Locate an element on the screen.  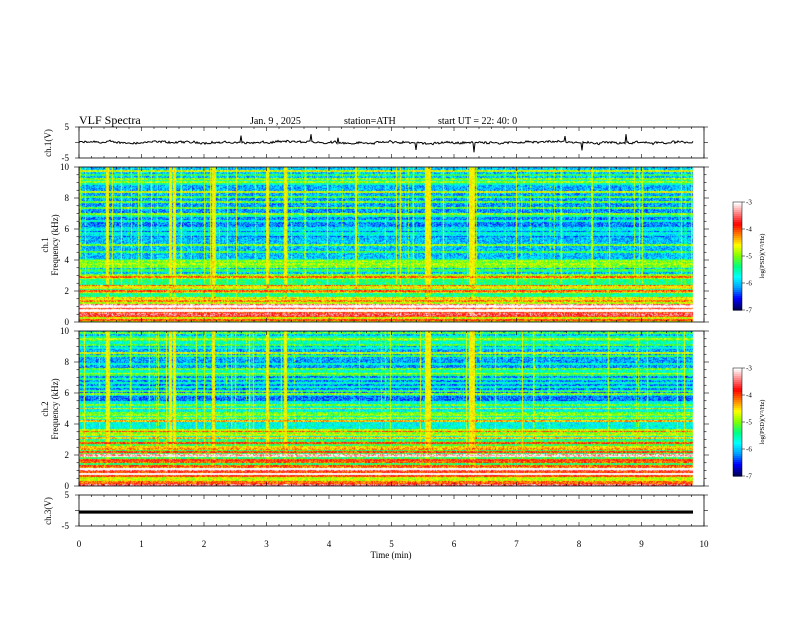
ch2-colorbar-tick-label: -3 is located at coordinates (749, 369).